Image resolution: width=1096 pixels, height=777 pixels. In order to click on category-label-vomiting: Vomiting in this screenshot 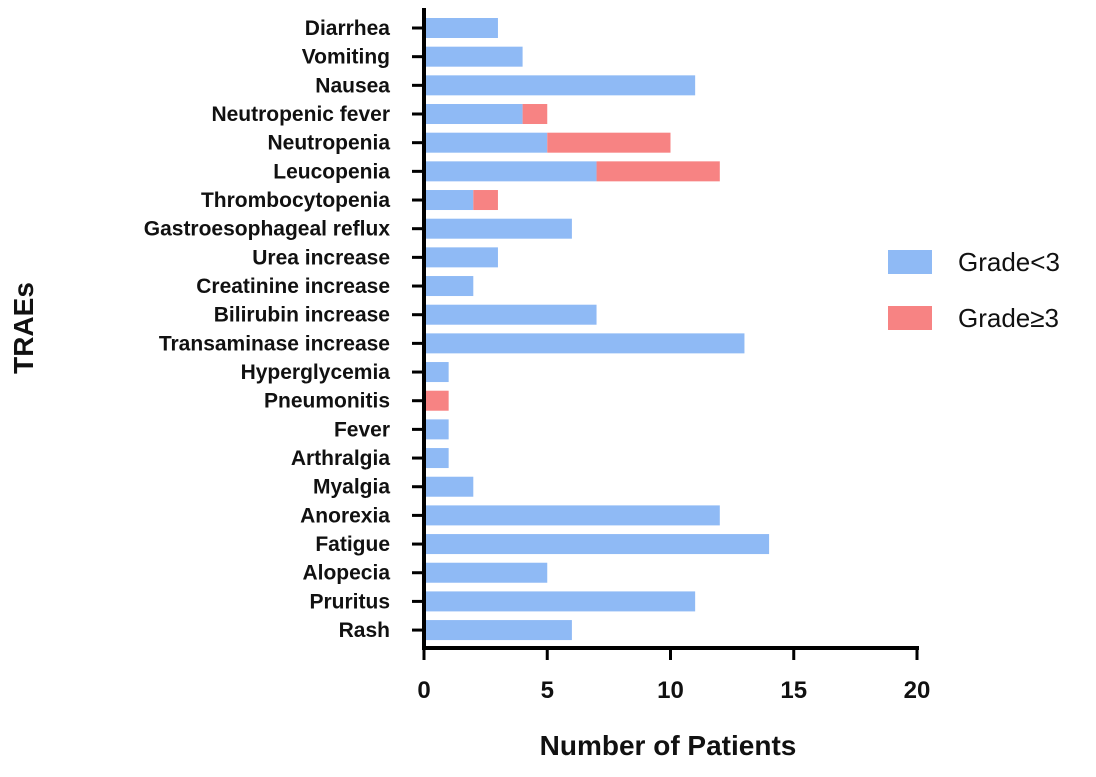, I will do `click(346, 57)`.